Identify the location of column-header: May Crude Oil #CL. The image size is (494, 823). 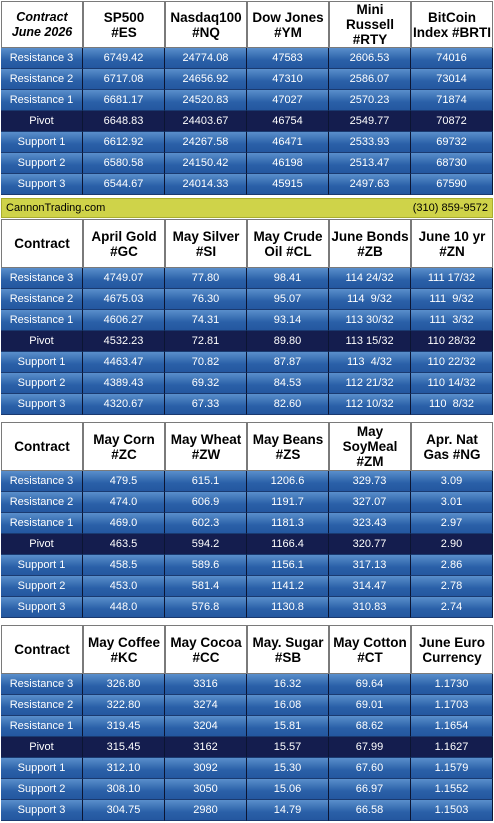
(288, 243).